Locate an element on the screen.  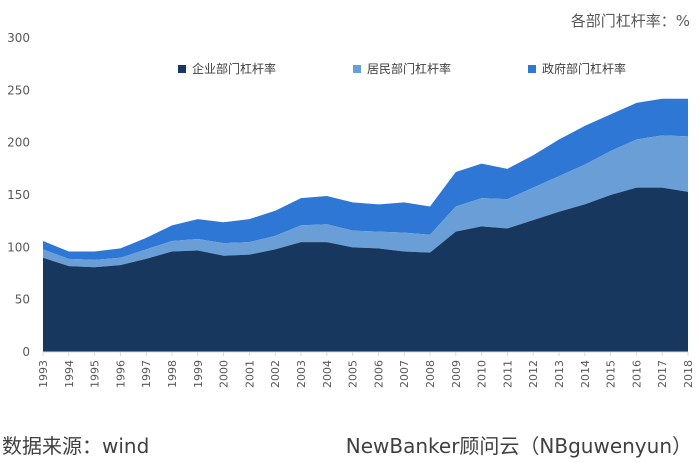
x-tick-label: 2013 is located at coordinates (559, 374).